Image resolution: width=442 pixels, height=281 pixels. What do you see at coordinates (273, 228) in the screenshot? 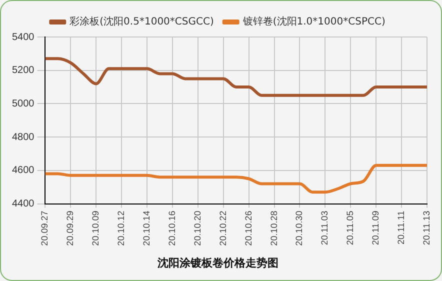
I see `x-tick-label: 20.10.28` at bounding box center [273, 228].